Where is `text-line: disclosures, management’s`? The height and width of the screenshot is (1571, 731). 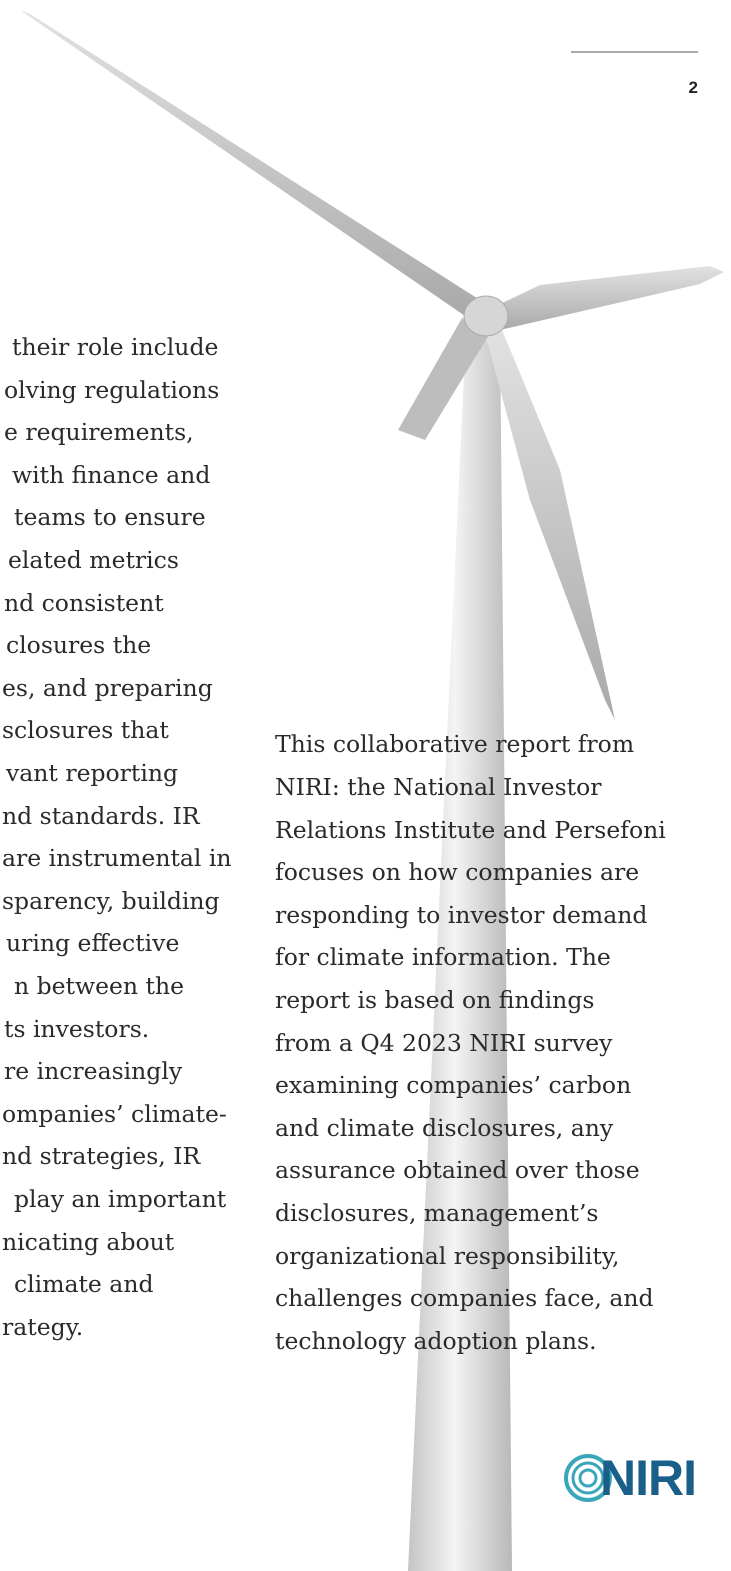
text-line: disclosures, management’s is located at coordinates (437, 1213).